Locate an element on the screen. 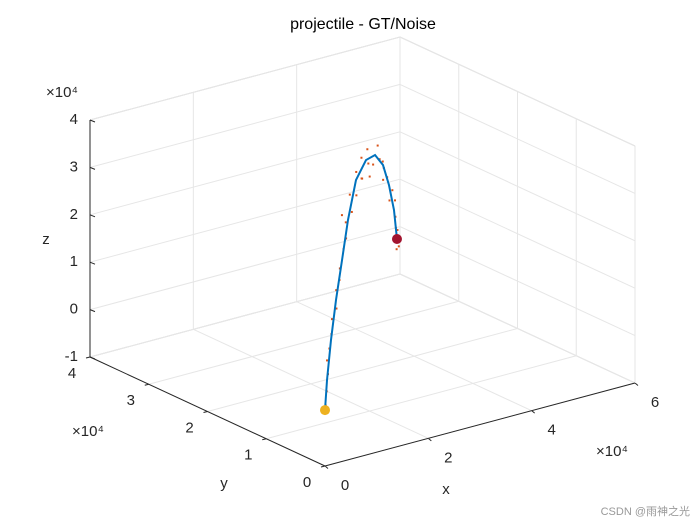 This screenshot has width=700, height=525. chart-title: projectile - GT/Noise is located at coordinates (363, 24).